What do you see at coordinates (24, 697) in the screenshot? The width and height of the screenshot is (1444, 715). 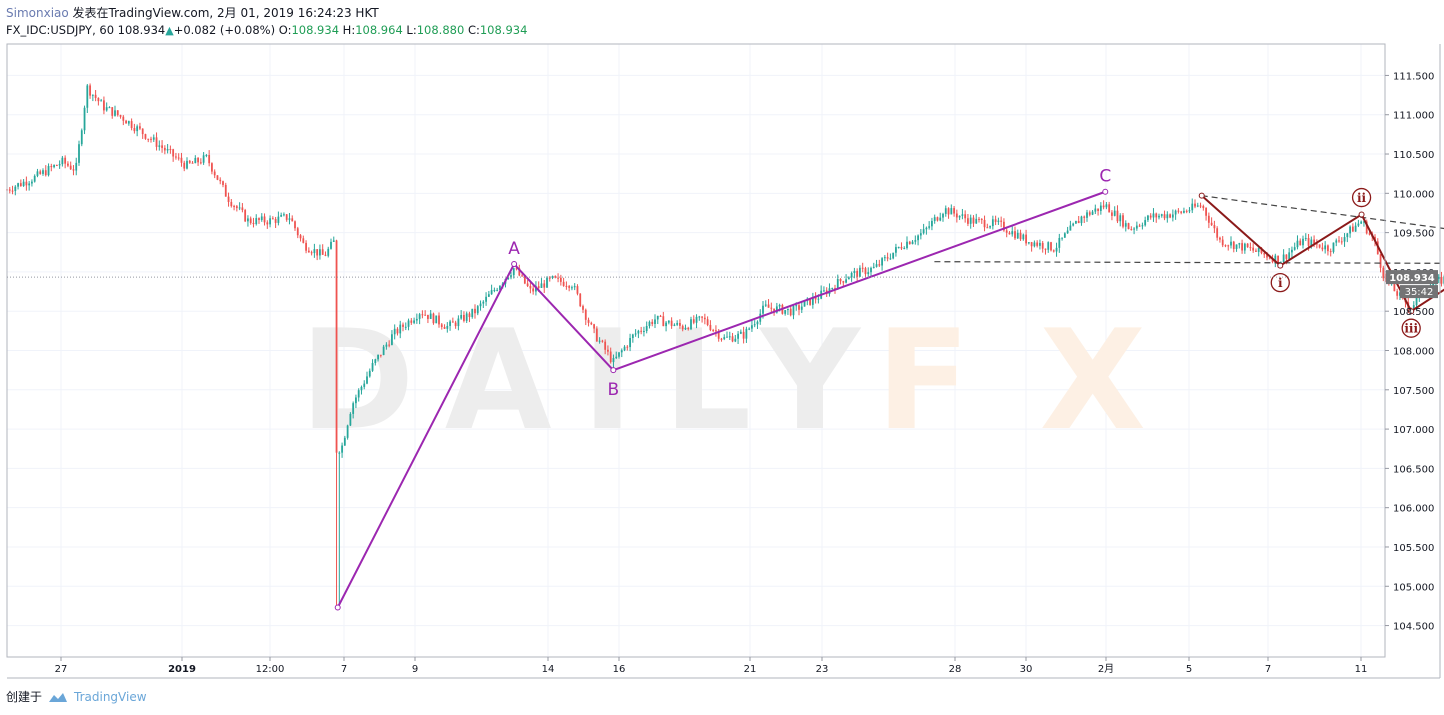 I see `created-with-label: 创建于` at bounding box center [24, 697].